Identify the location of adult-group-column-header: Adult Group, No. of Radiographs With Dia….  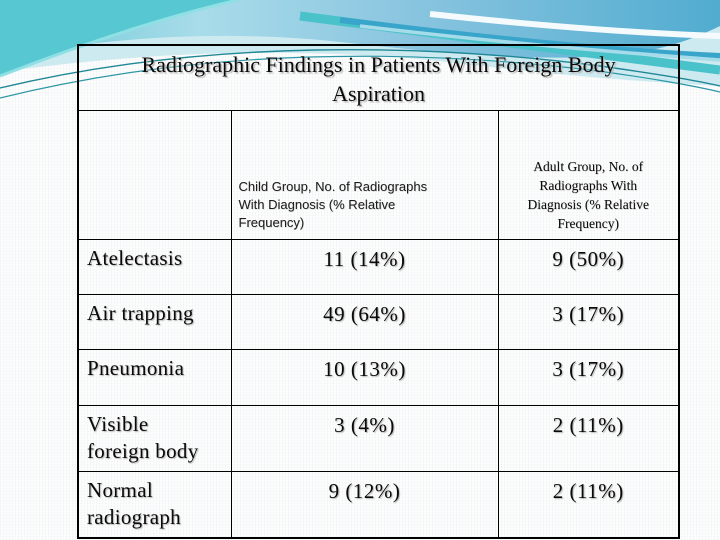
(588, 174).